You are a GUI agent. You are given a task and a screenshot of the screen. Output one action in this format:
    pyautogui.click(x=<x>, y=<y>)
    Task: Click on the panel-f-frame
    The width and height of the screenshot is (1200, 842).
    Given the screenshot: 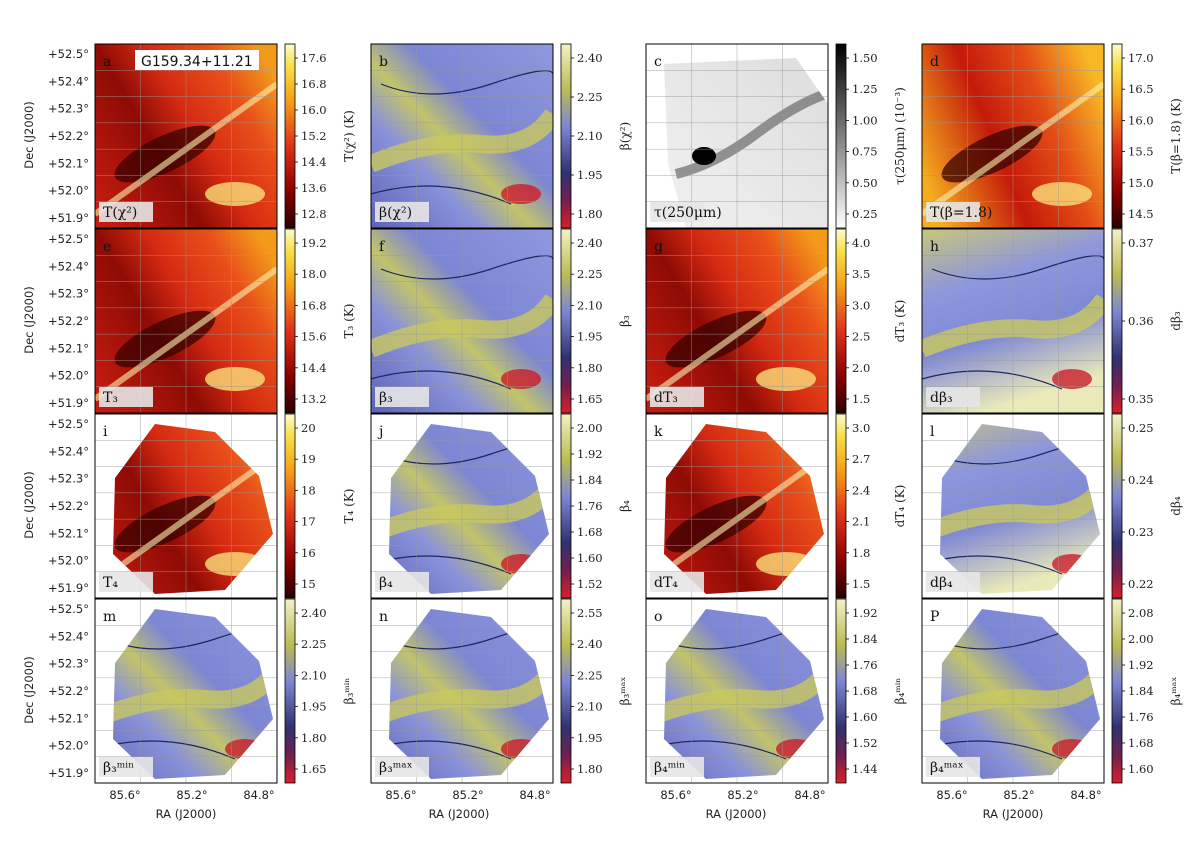 What is the action you would take?
    pyautogui.click(x=462, y=321)
    